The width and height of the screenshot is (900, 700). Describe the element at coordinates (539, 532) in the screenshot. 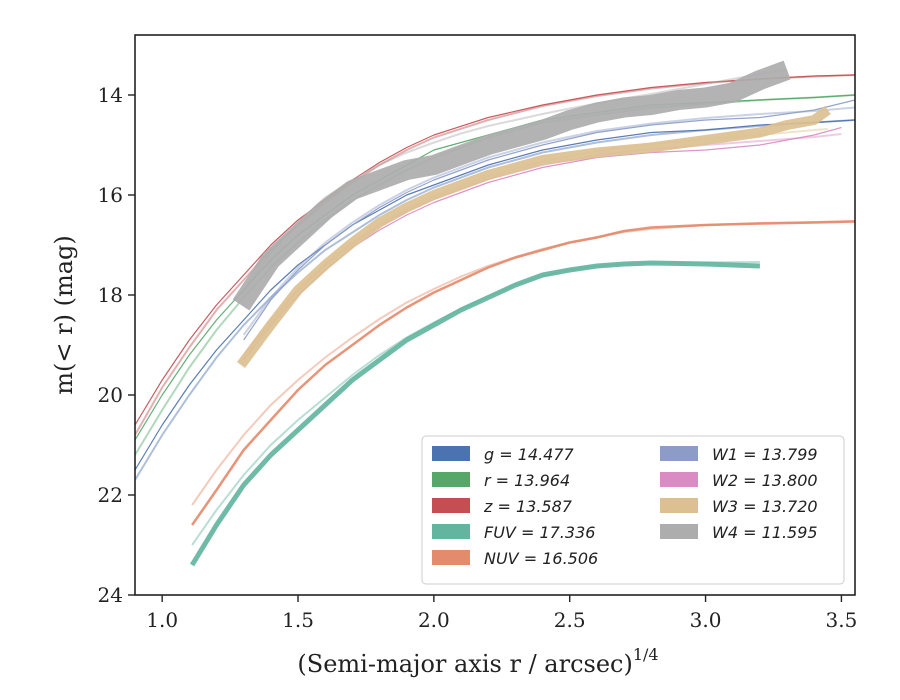

I see `legend-label-3: FUV = 17.336` at that location.